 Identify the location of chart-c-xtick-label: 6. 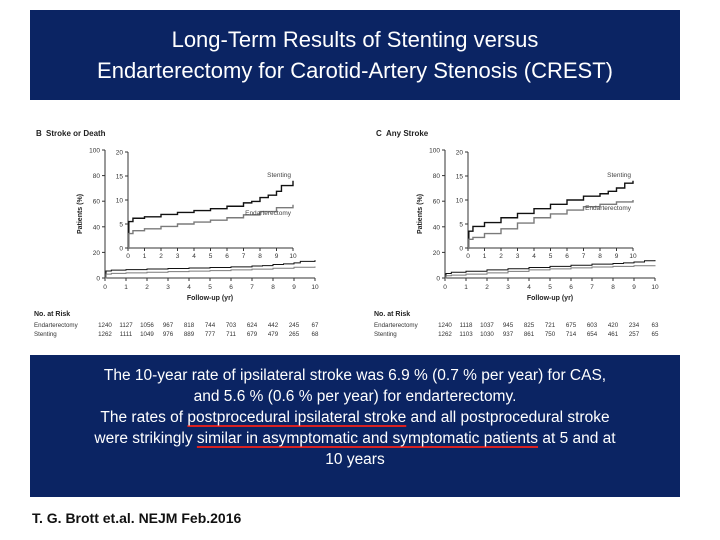
(571, 287).